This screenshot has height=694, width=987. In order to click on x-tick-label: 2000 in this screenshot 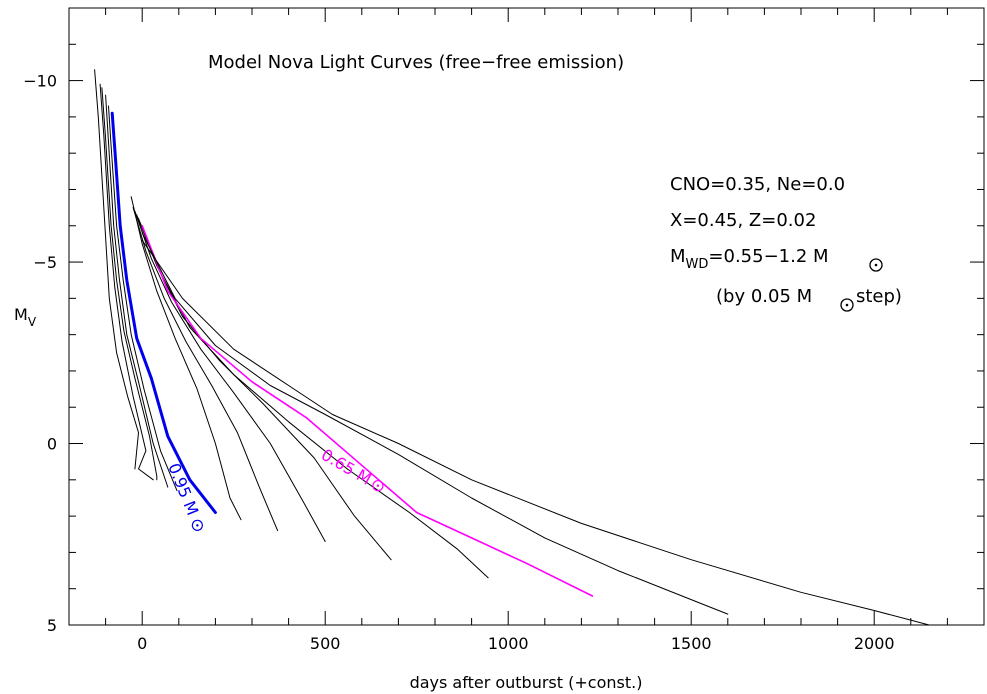, I will do `click(874, 643)`.